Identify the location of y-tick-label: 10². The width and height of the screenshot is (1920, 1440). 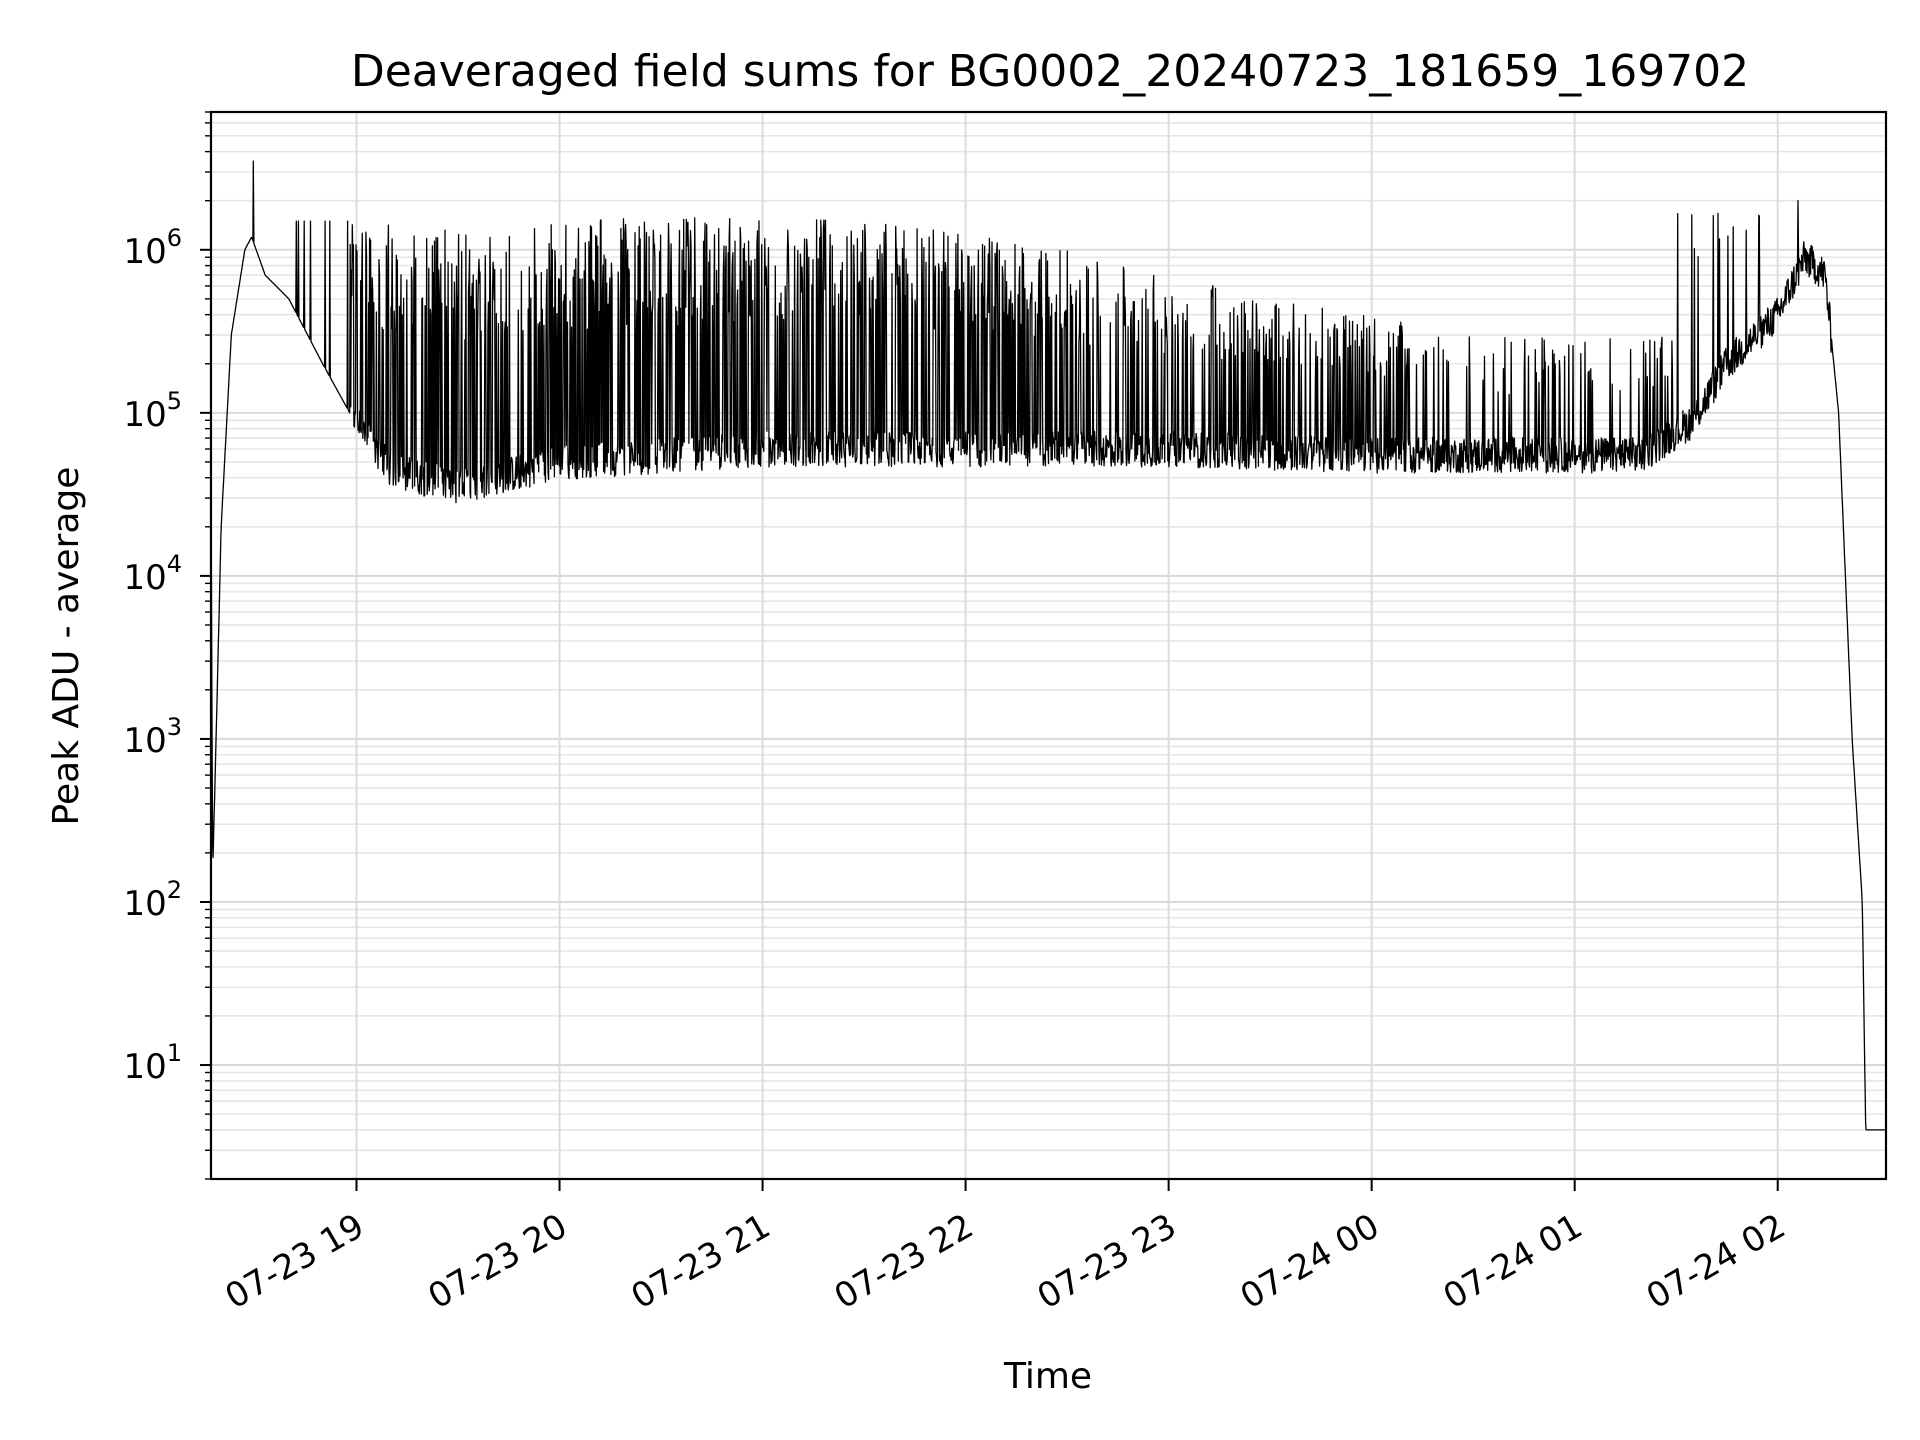
(152, 900).